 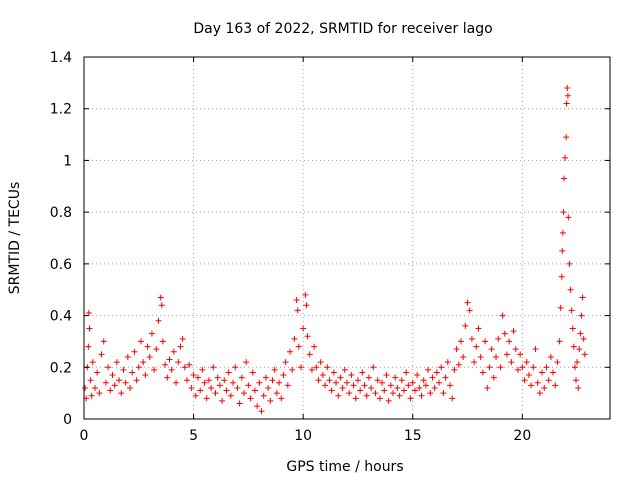 I want to click on x-axis-title: GPS time / hours, so click(x=344, y=467).